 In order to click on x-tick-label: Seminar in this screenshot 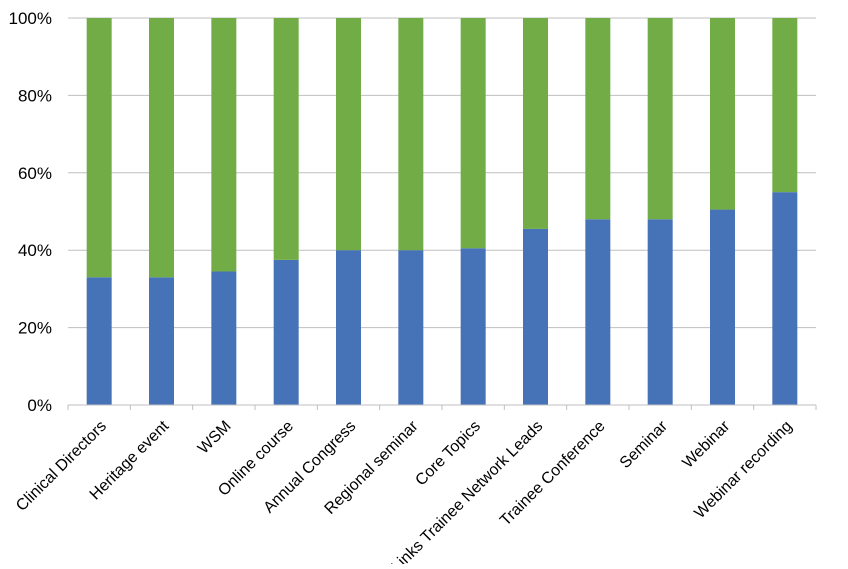, I will do `click(644, 444)`.